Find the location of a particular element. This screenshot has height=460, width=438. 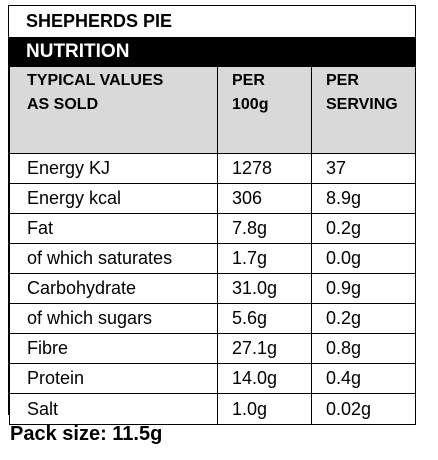

nutrient-name: Energy KJ is located at coordinates (113, 168).